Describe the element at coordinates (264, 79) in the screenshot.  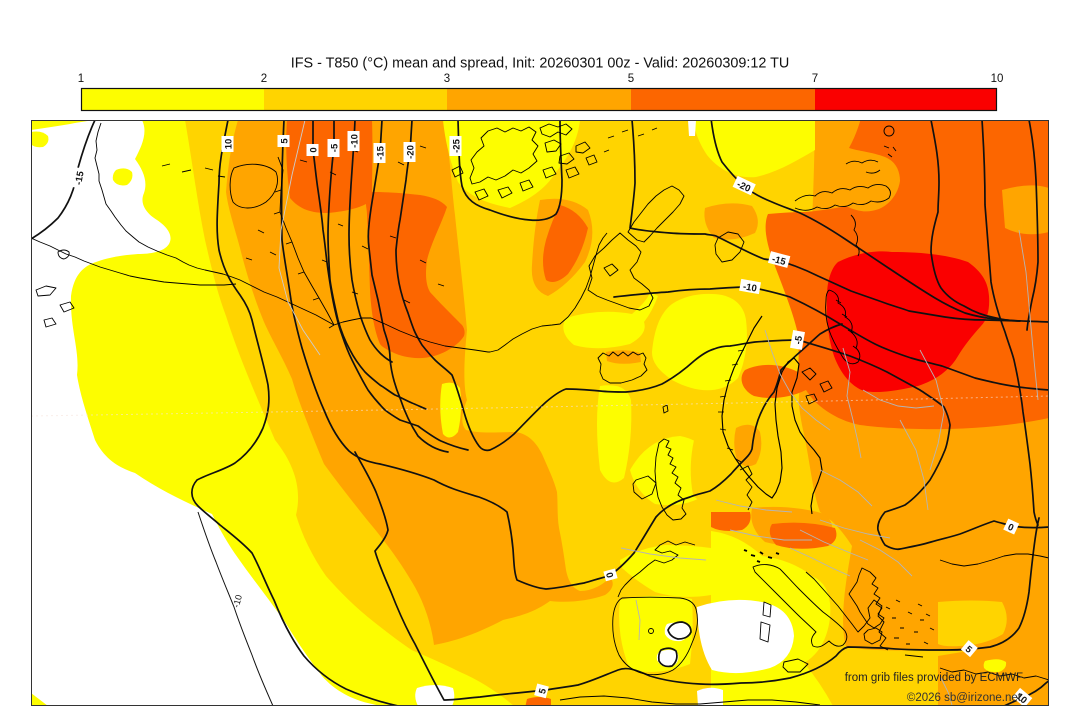
I see `svg-text: 2` at that location.